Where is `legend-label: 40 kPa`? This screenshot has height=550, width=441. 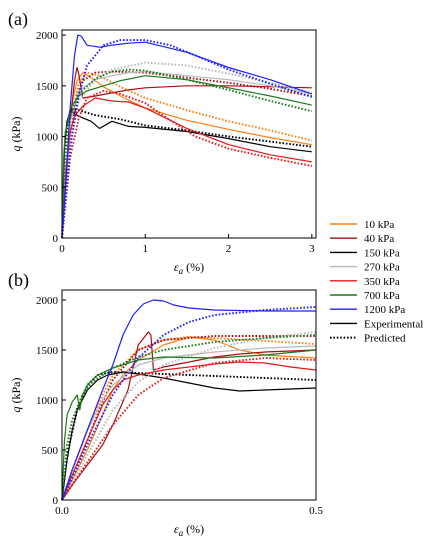 legend-label: 40 kPa is located at coordinates (379, 239).